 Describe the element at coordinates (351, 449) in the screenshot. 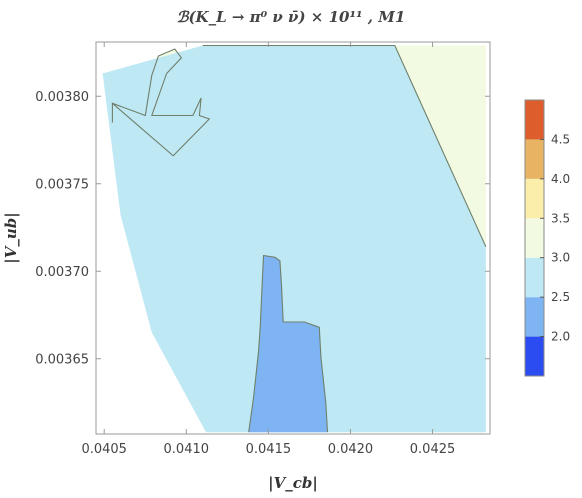

I see `x-tick-label: 0.0420` at that location.